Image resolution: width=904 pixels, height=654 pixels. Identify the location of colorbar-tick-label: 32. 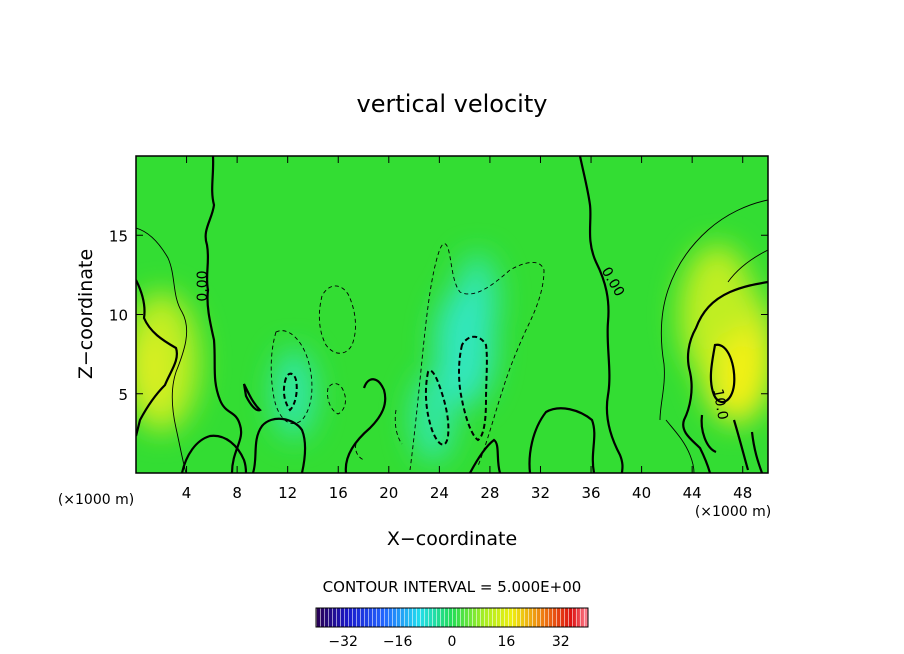
(561, 642).